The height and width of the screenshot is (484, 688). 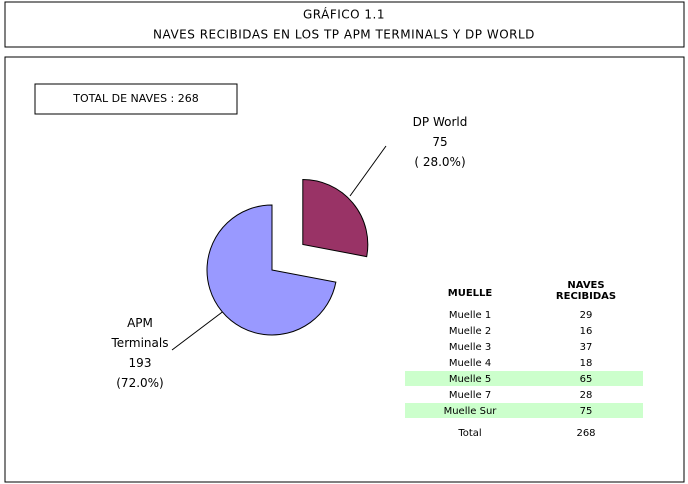 I want to click on table-header: MUELLE, so click(x=470, y=293).